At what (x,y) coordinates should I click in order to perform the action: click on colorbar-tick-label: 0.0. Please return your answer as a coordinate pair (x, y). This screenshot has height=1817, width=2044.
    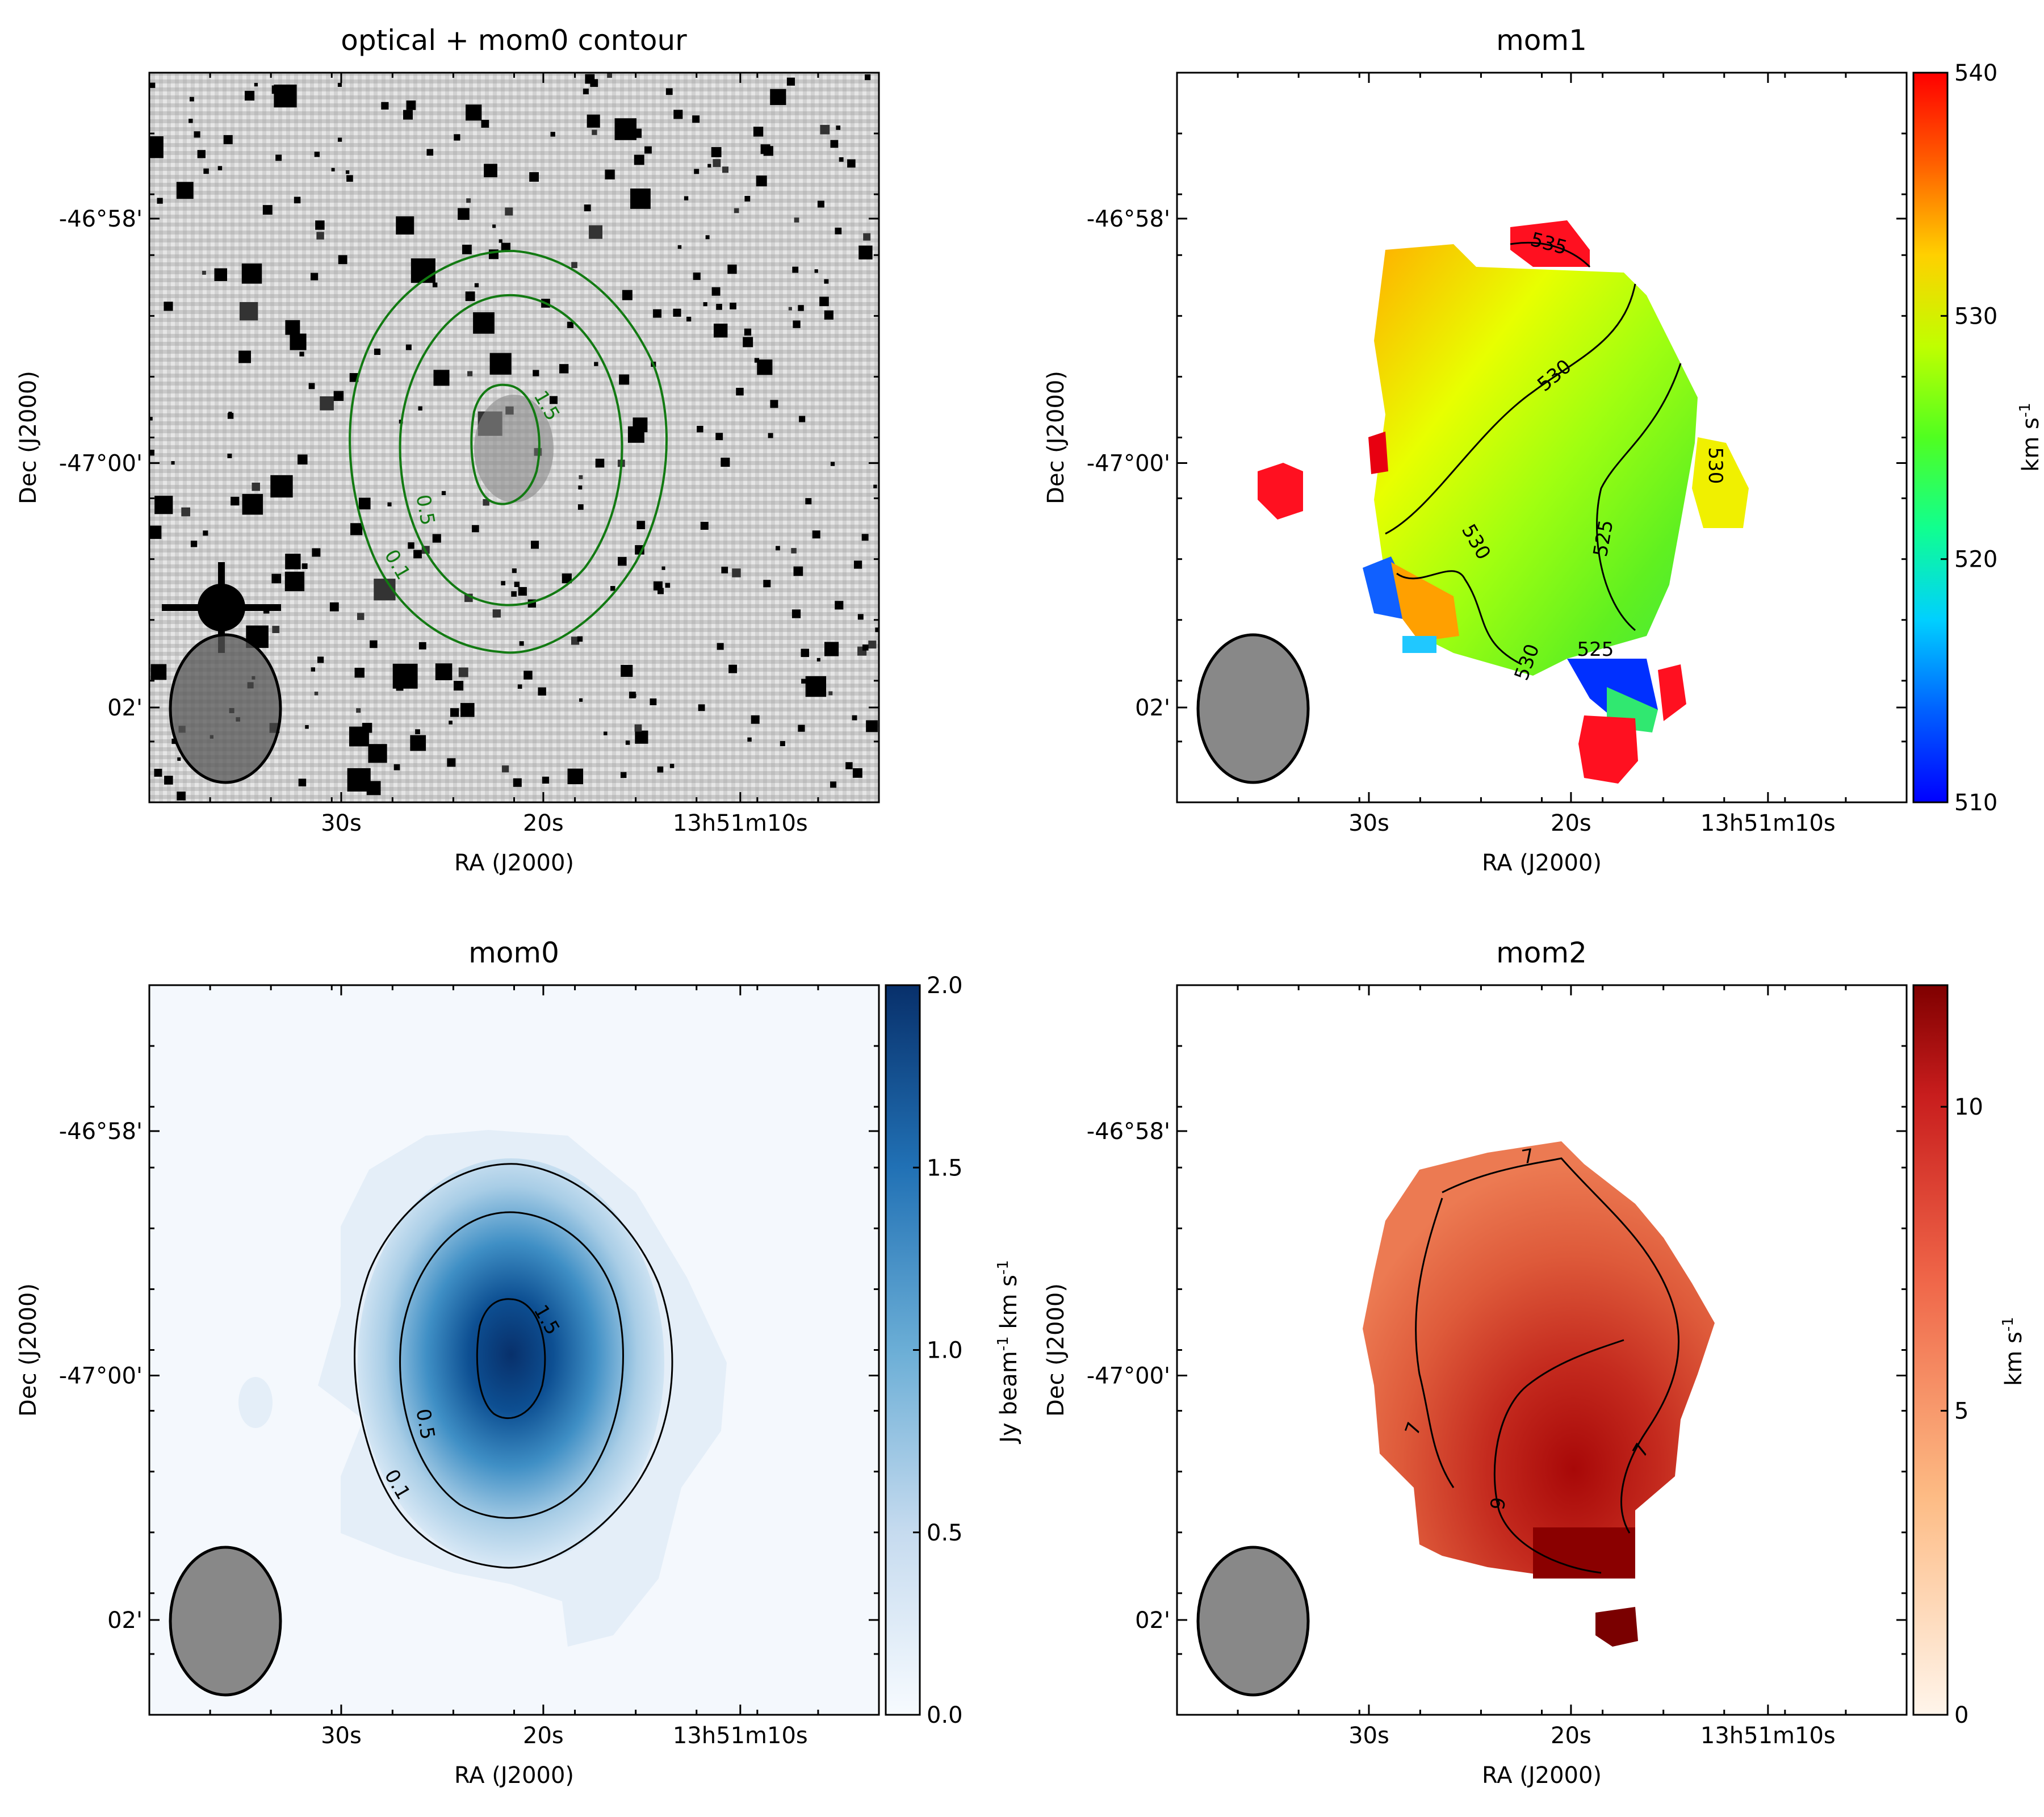
    Looking at the image, I should click on (945, 1715).